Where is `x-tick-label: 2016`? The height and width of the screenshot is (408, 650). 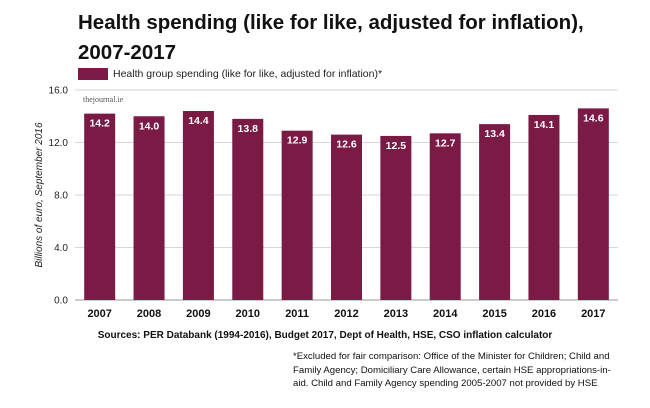 x-tick-label: 2016 is located at coordinates (544, 314).